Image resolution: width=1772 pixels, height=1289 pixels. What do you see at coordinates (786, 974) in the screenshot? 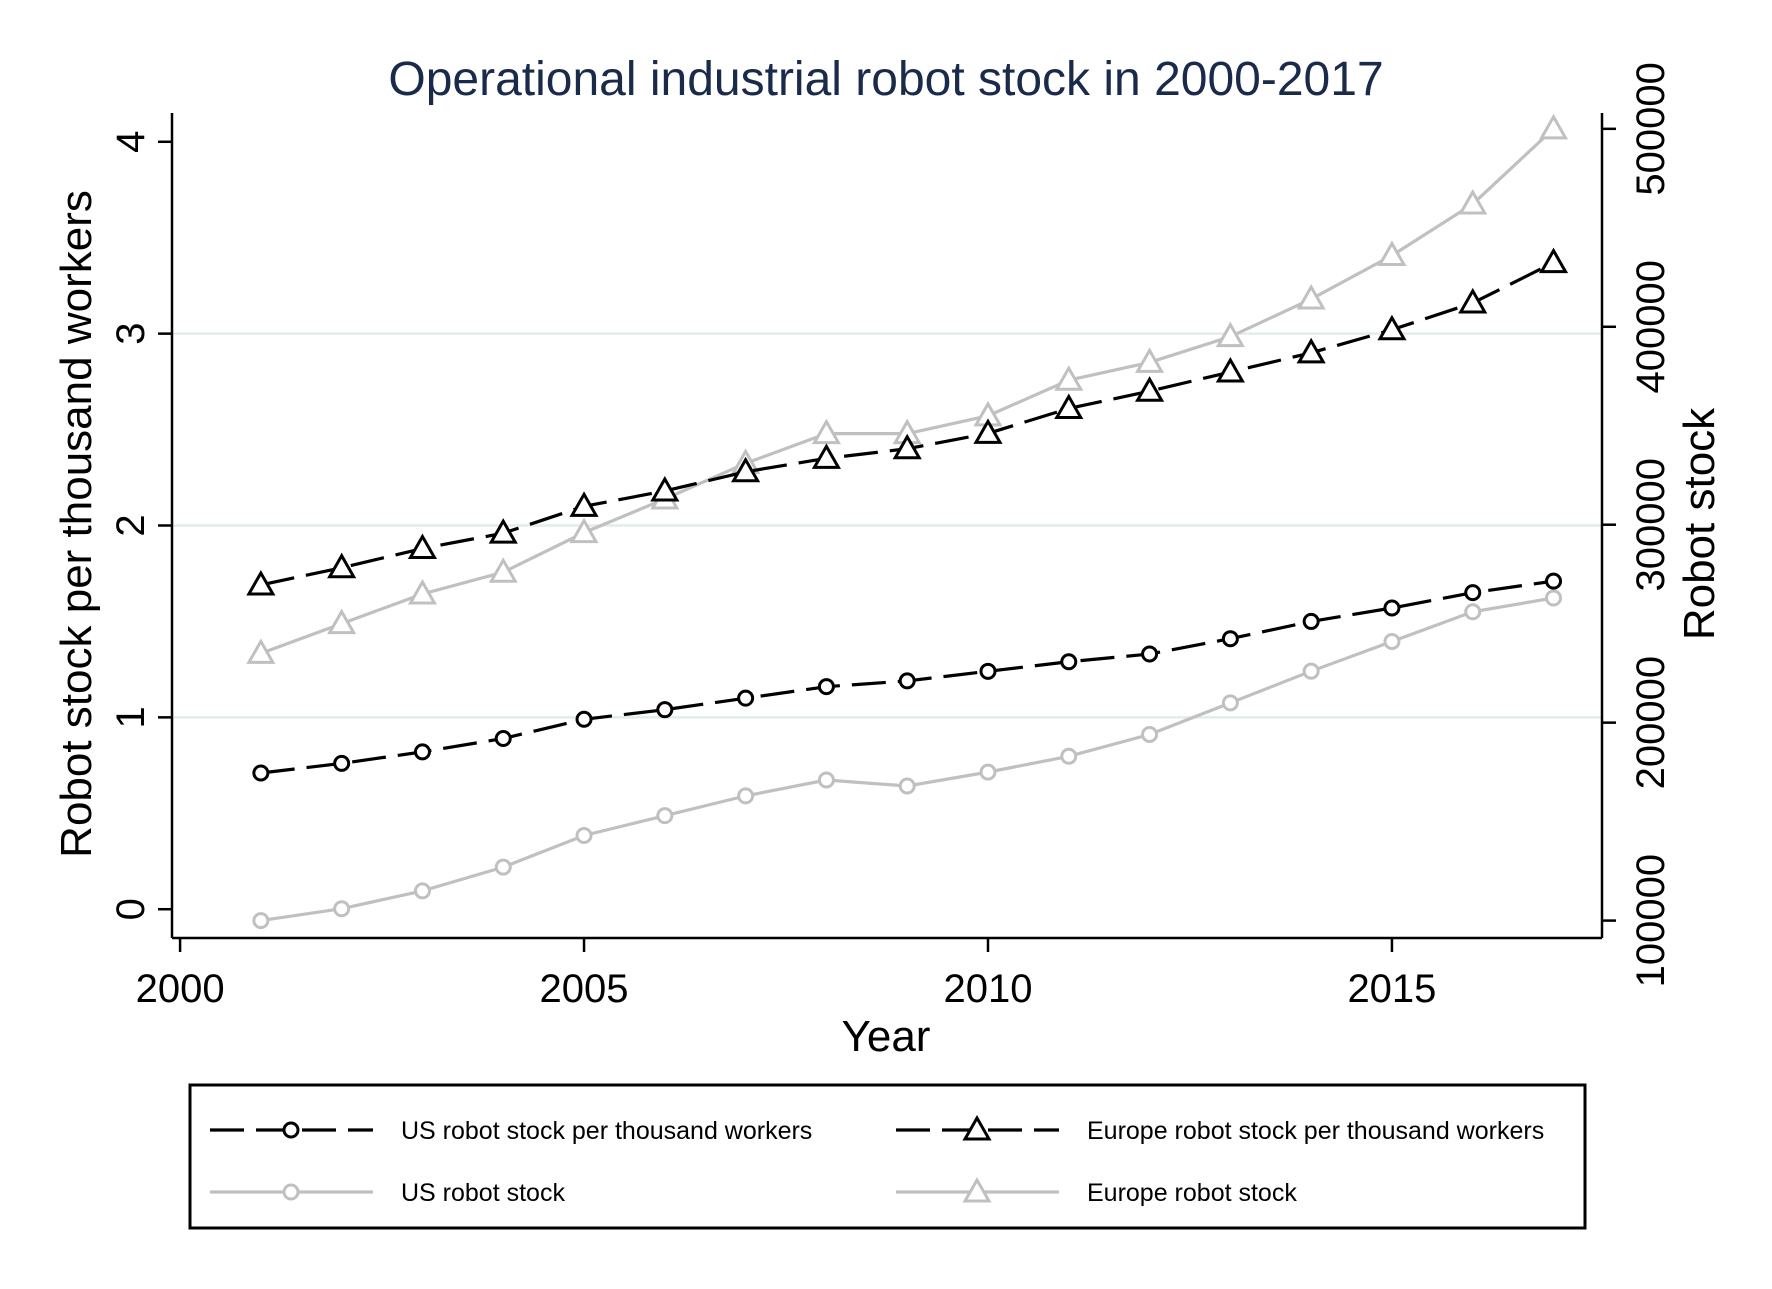
I see `x-axis: 2000 2005 2010 2015` at bounding box center [786, 974].